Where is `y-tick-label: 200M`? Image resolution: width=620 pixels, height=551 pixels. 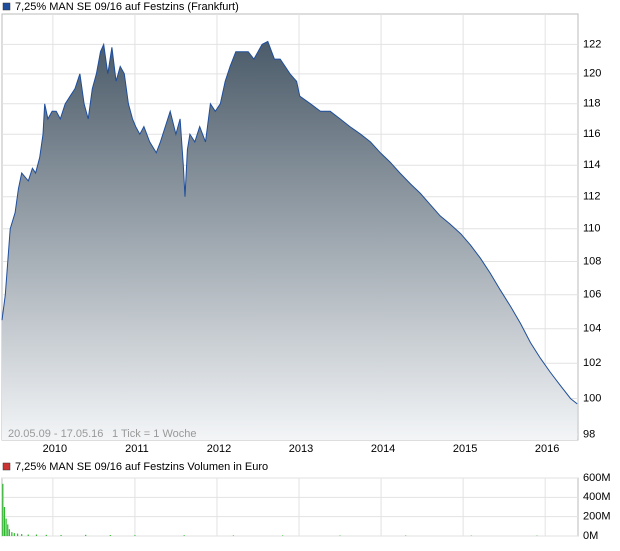 y-tick-label: 200M is located at coordinates (597, 517).